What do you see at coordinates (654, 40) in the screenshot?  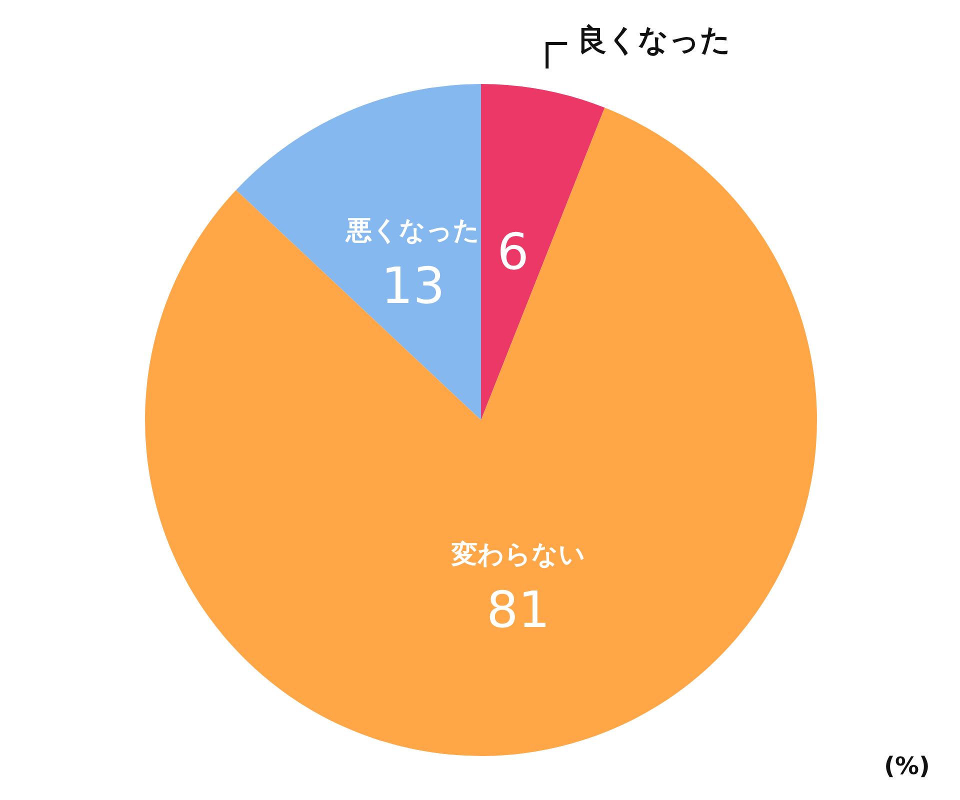 I see `slice-label: 良くなった` at bounding box center [654, 40].